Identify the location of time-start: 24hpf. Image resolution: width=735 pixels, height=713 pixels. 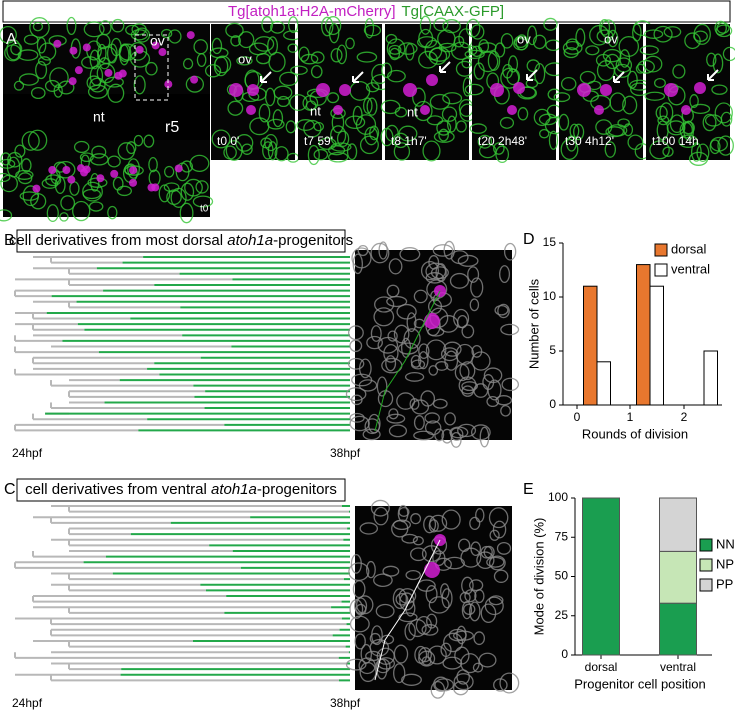
(27, 703).